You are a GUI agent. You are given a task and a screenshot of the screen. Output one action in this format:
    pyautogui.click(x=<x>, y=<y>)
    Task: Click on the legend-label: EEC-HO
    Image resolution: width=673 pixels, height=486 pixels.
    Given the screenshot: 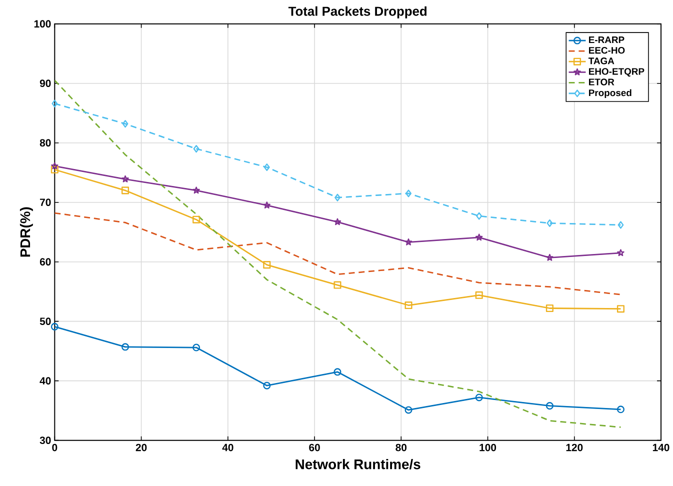 What is the action you would take?
    pyautogui.click(x=607, y=50)
    